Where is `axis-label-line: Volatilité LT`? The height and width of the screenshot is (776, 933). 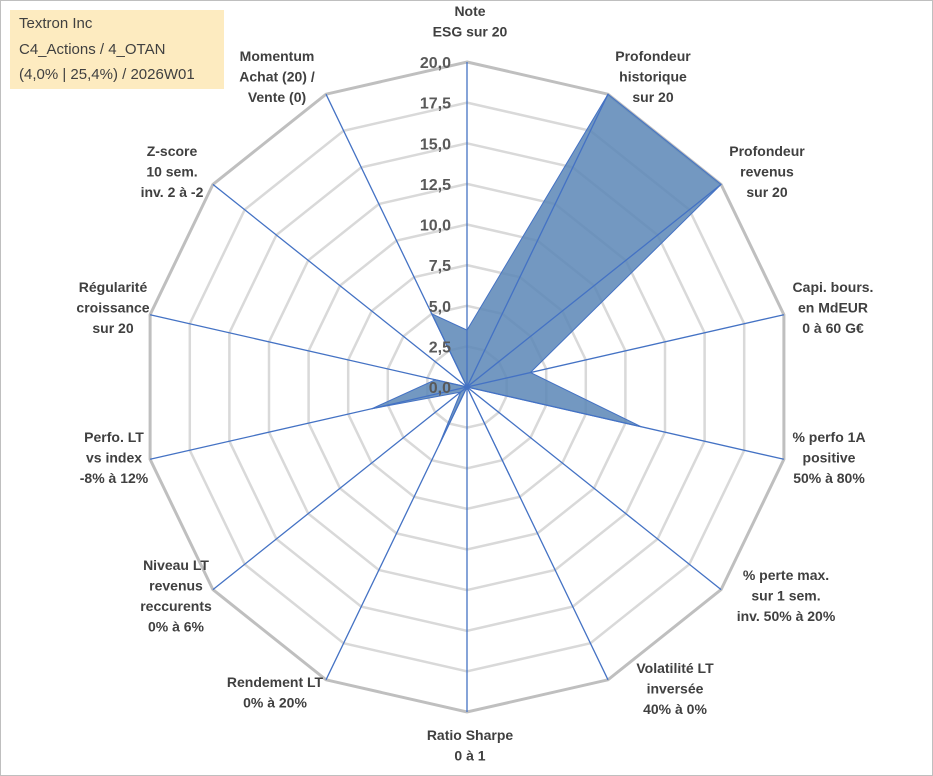 axis-label-line: Volatilité LT is located at coordinates (675, 668).